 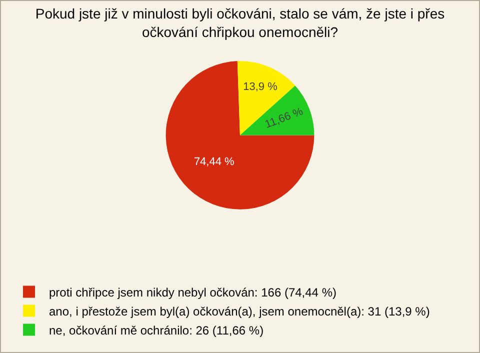 I want to click on data-label: 11,66 %, so click(x=284, y=118).